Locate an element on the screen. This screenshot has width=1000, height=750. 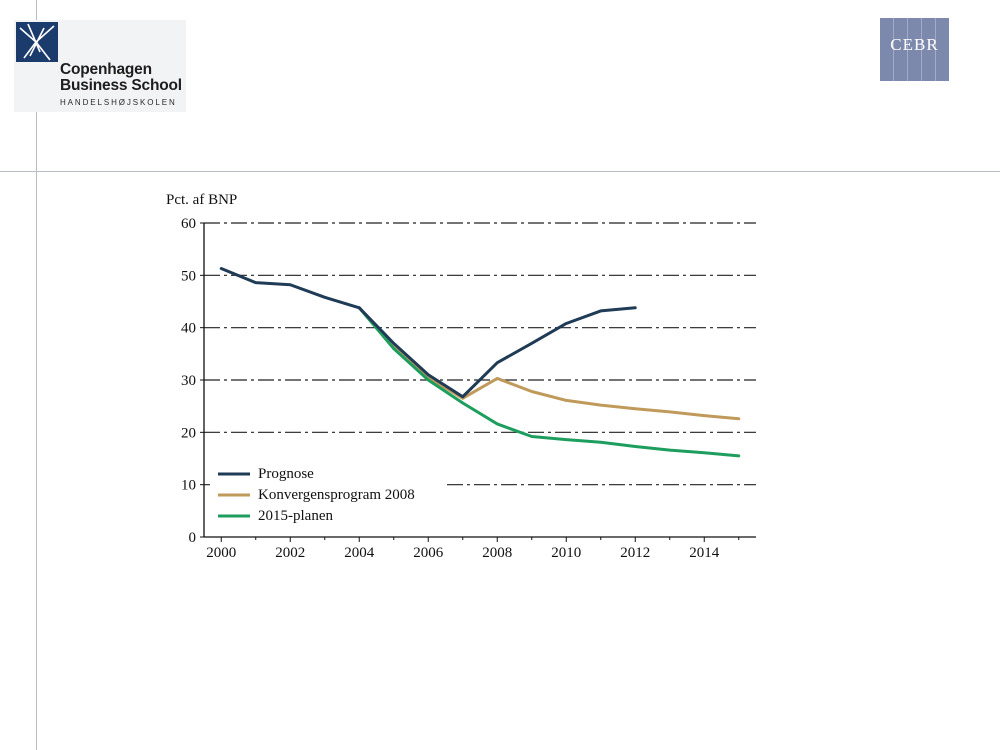
y-tick-label: 40 is located at coordinates (188, 329).